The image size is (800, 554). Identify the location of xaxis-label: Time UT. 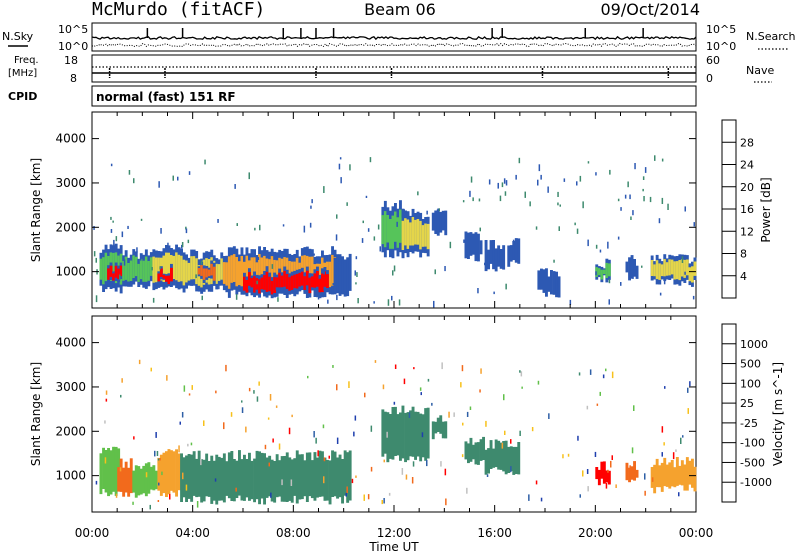
(393, 547).